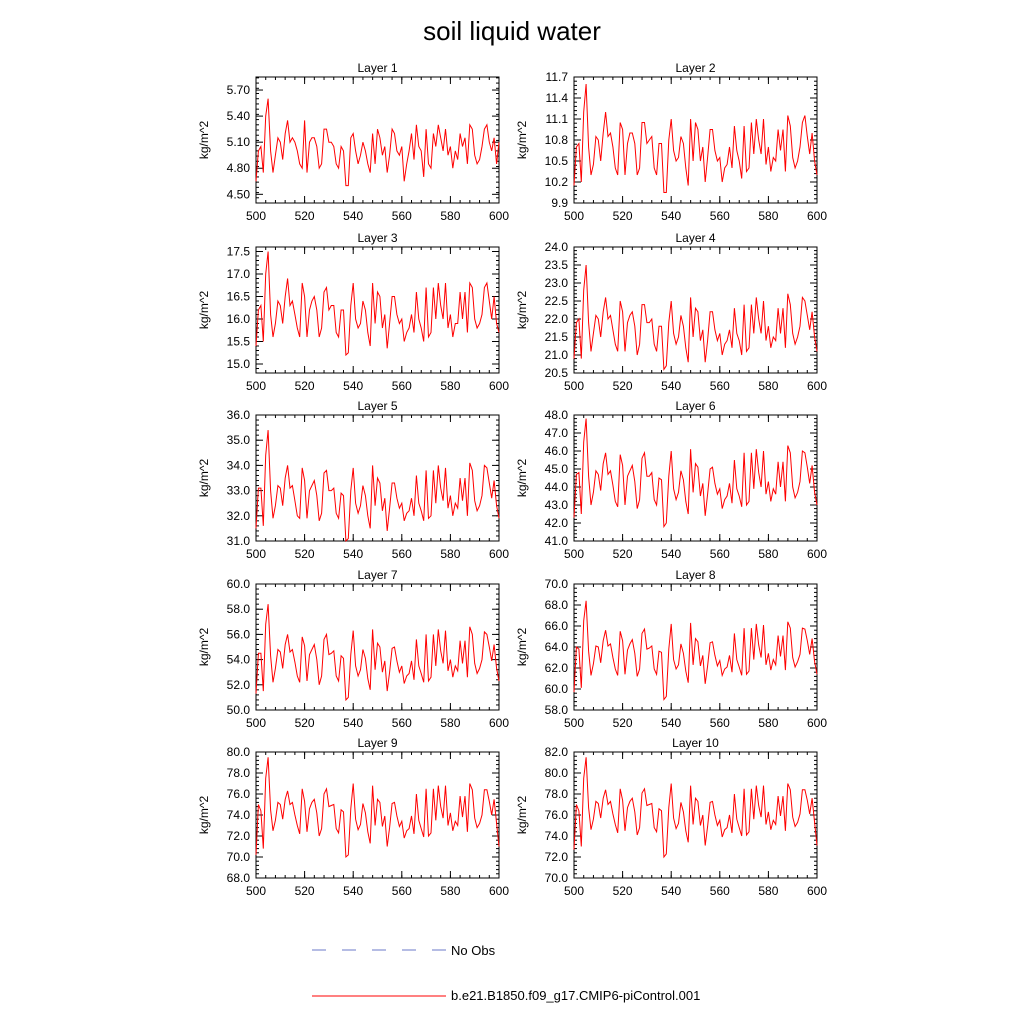 This screenshot has width=1024, height=1024. I want to click on y-tick-label: 54.0, so click(239, 660).